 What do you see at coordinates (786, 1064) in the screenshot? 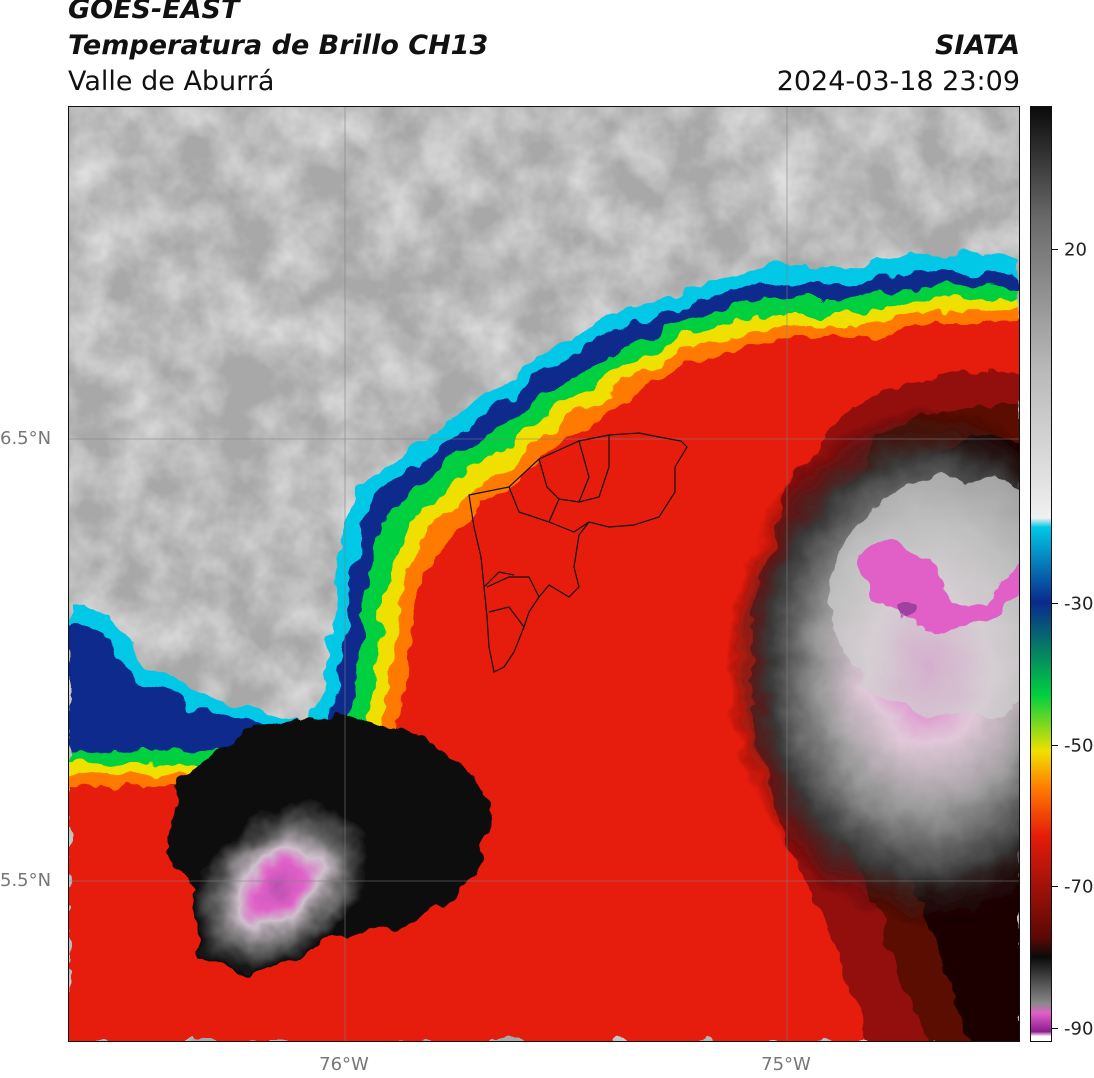
I see `longitude-label-75w: 75°W` at bounding box center [786, 1064].